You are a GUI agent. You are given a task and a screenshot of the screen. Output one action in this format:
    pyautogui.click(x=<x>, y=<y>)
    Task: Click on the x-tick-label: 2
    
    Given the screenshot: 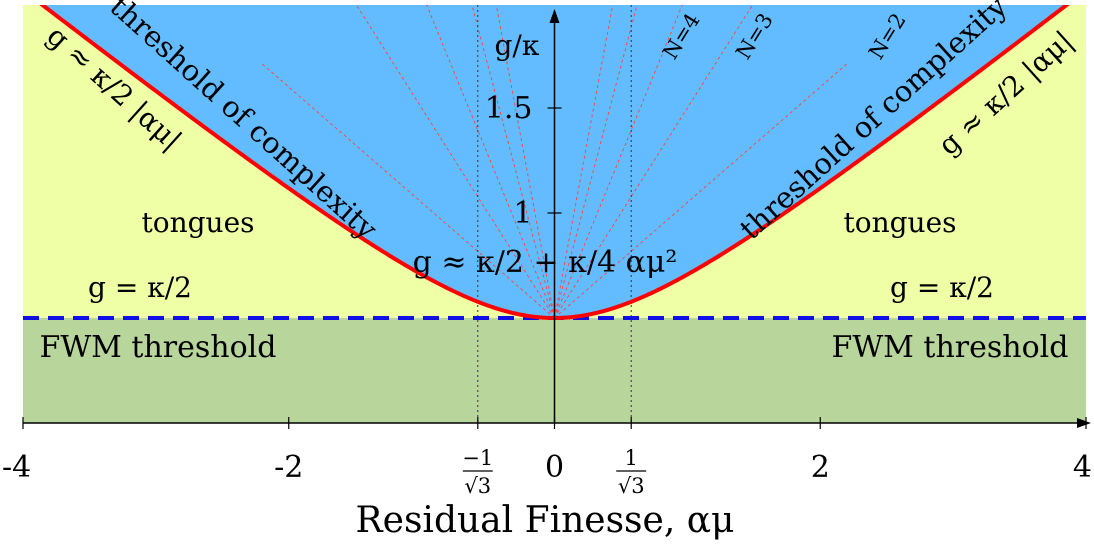 What is the action you would take?
    pyautogui.click(x=820, y=467)
    